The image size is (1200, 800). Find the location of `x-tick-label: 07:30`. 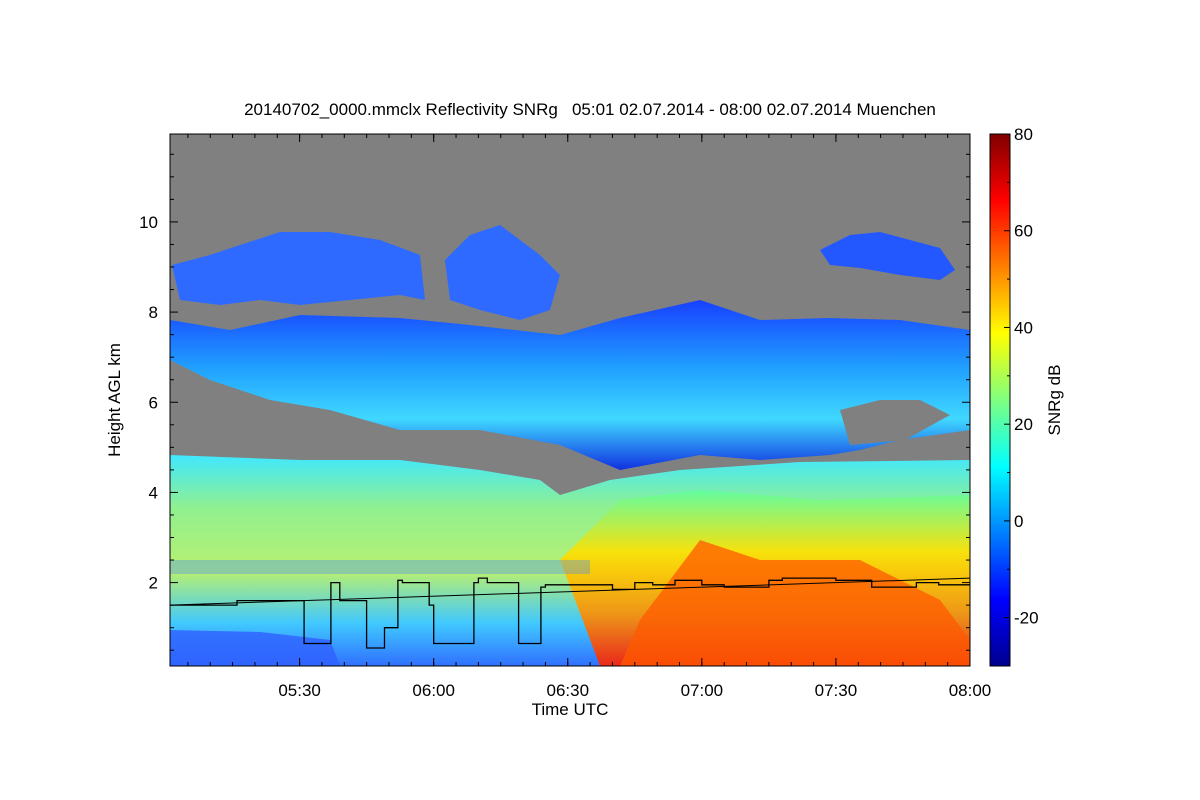

x-tick-label: 07:30 is located at coordinates (836, 690).